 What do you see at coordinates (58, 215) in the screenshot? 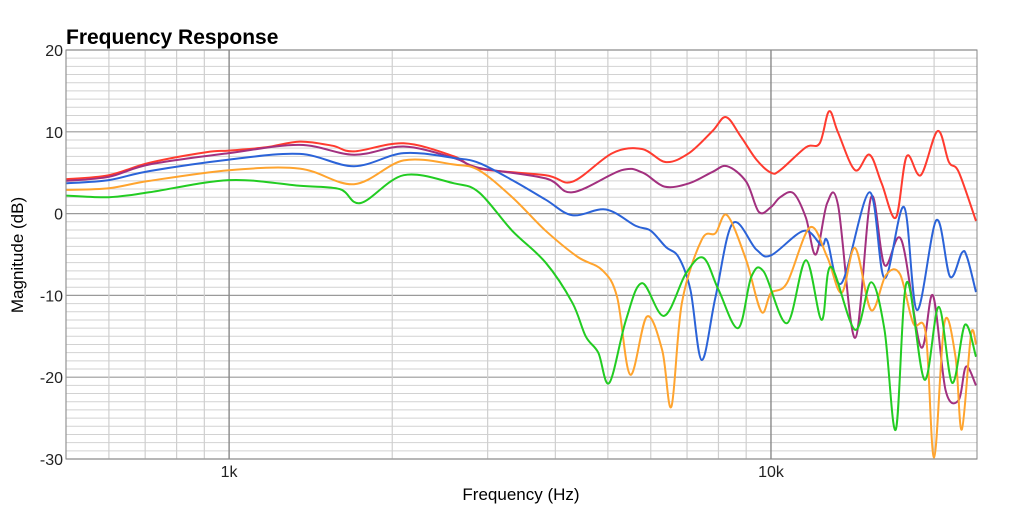
I see `y-tick-label: 0` at bounding box center [58, 215].